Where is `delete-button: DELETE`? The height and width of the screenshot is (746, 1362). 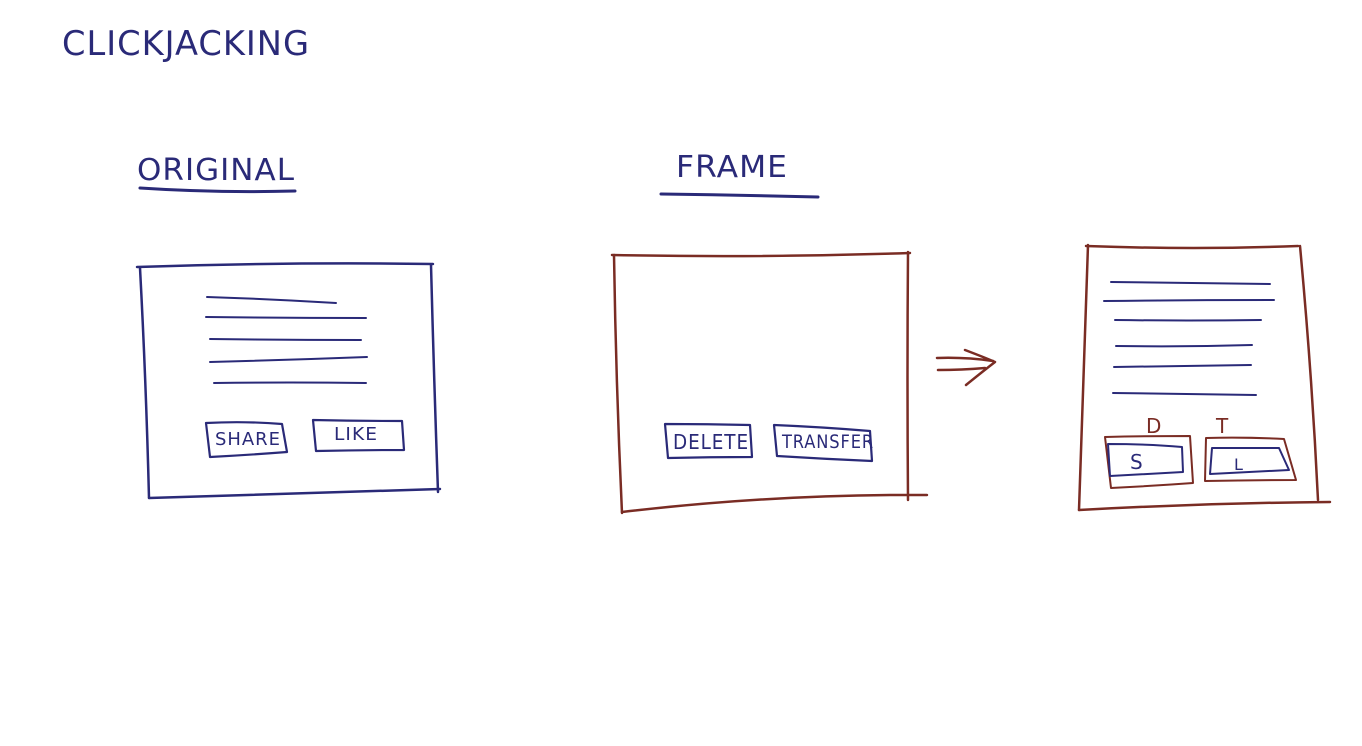
delete-button: DELETE is located at coordinates (708, 441).